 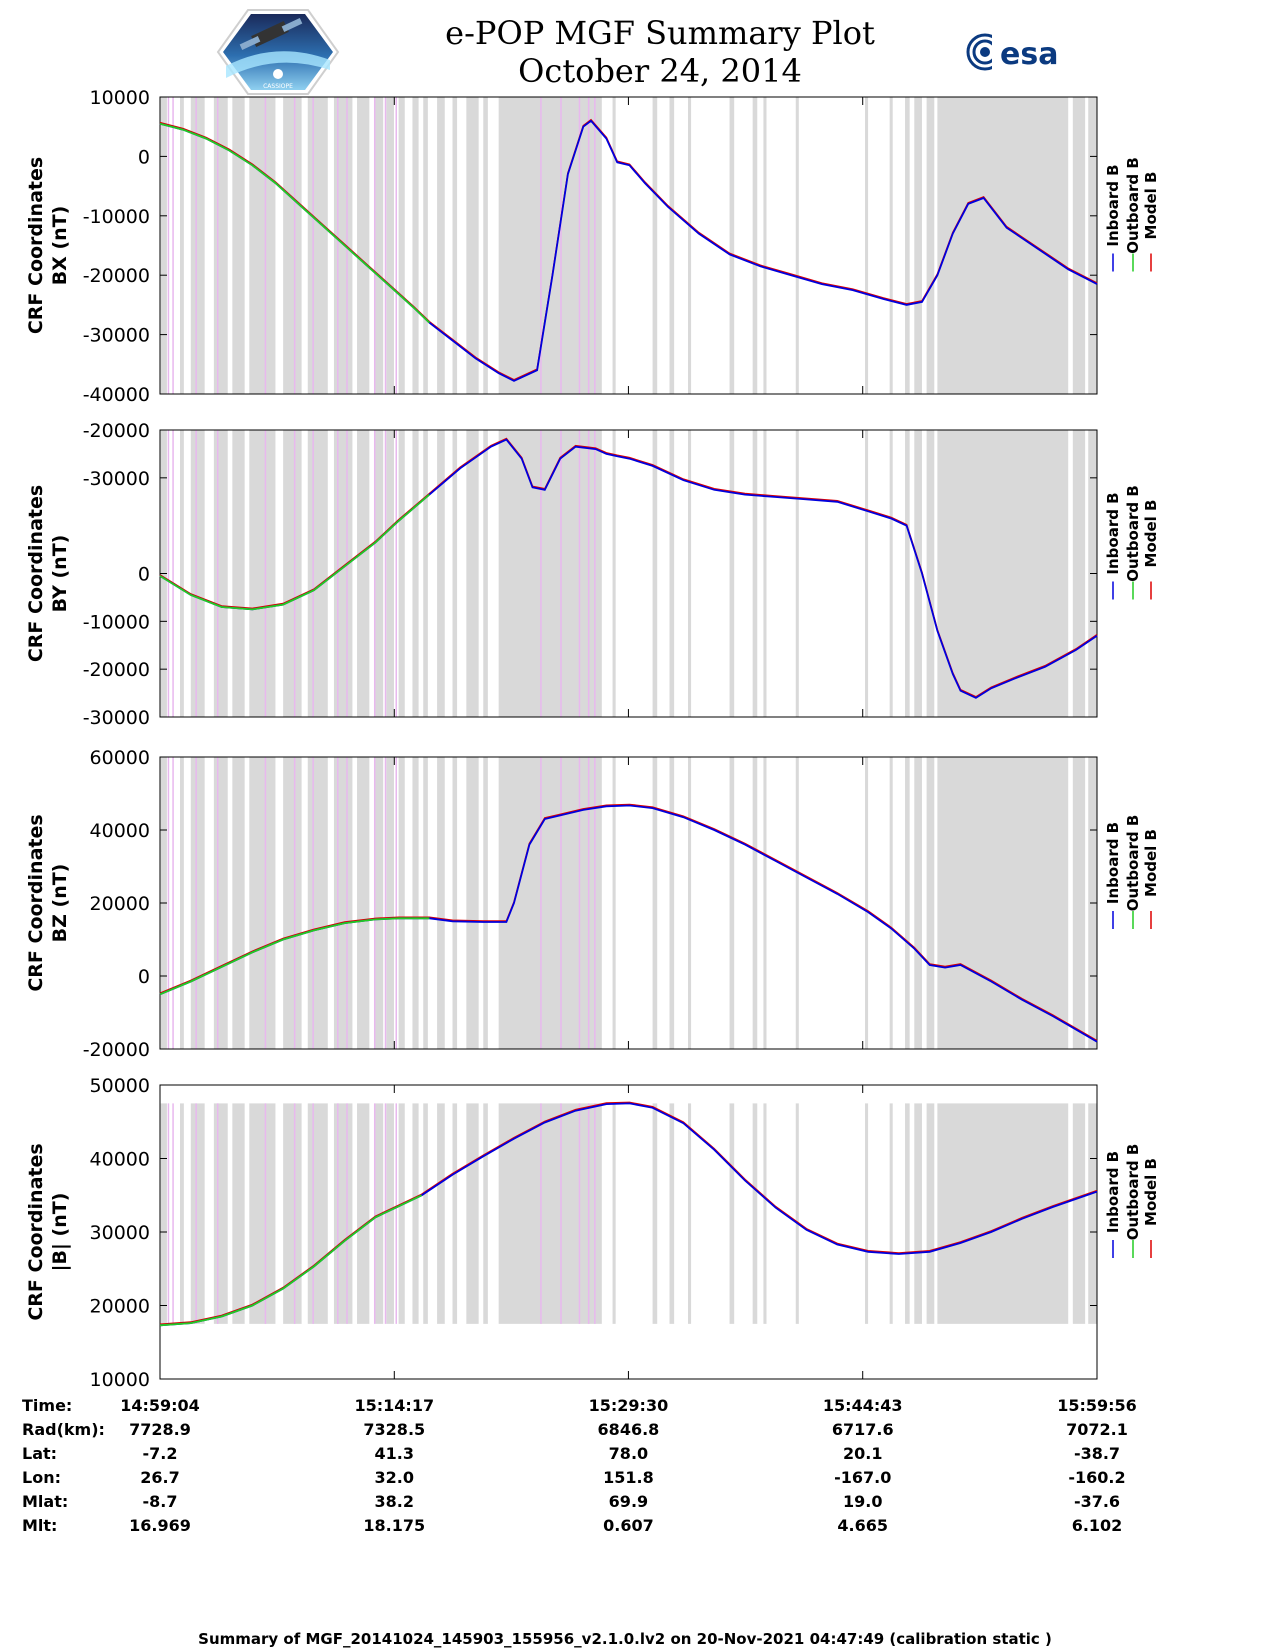 What do you see at coordinates (120, 1307) in the screenshot?
I see `ytick-label: 20000` at bounding box center [120, 1307].